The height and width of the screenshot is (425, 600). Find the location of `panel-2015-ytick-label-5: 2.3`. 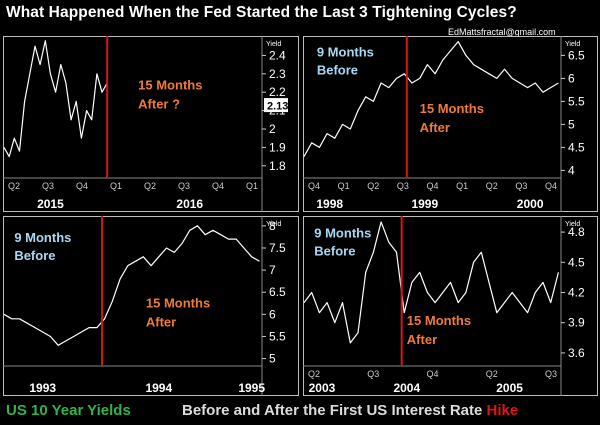

panel-2015-ytick-label-5: 2.3 is located at coordinates (277, 74).